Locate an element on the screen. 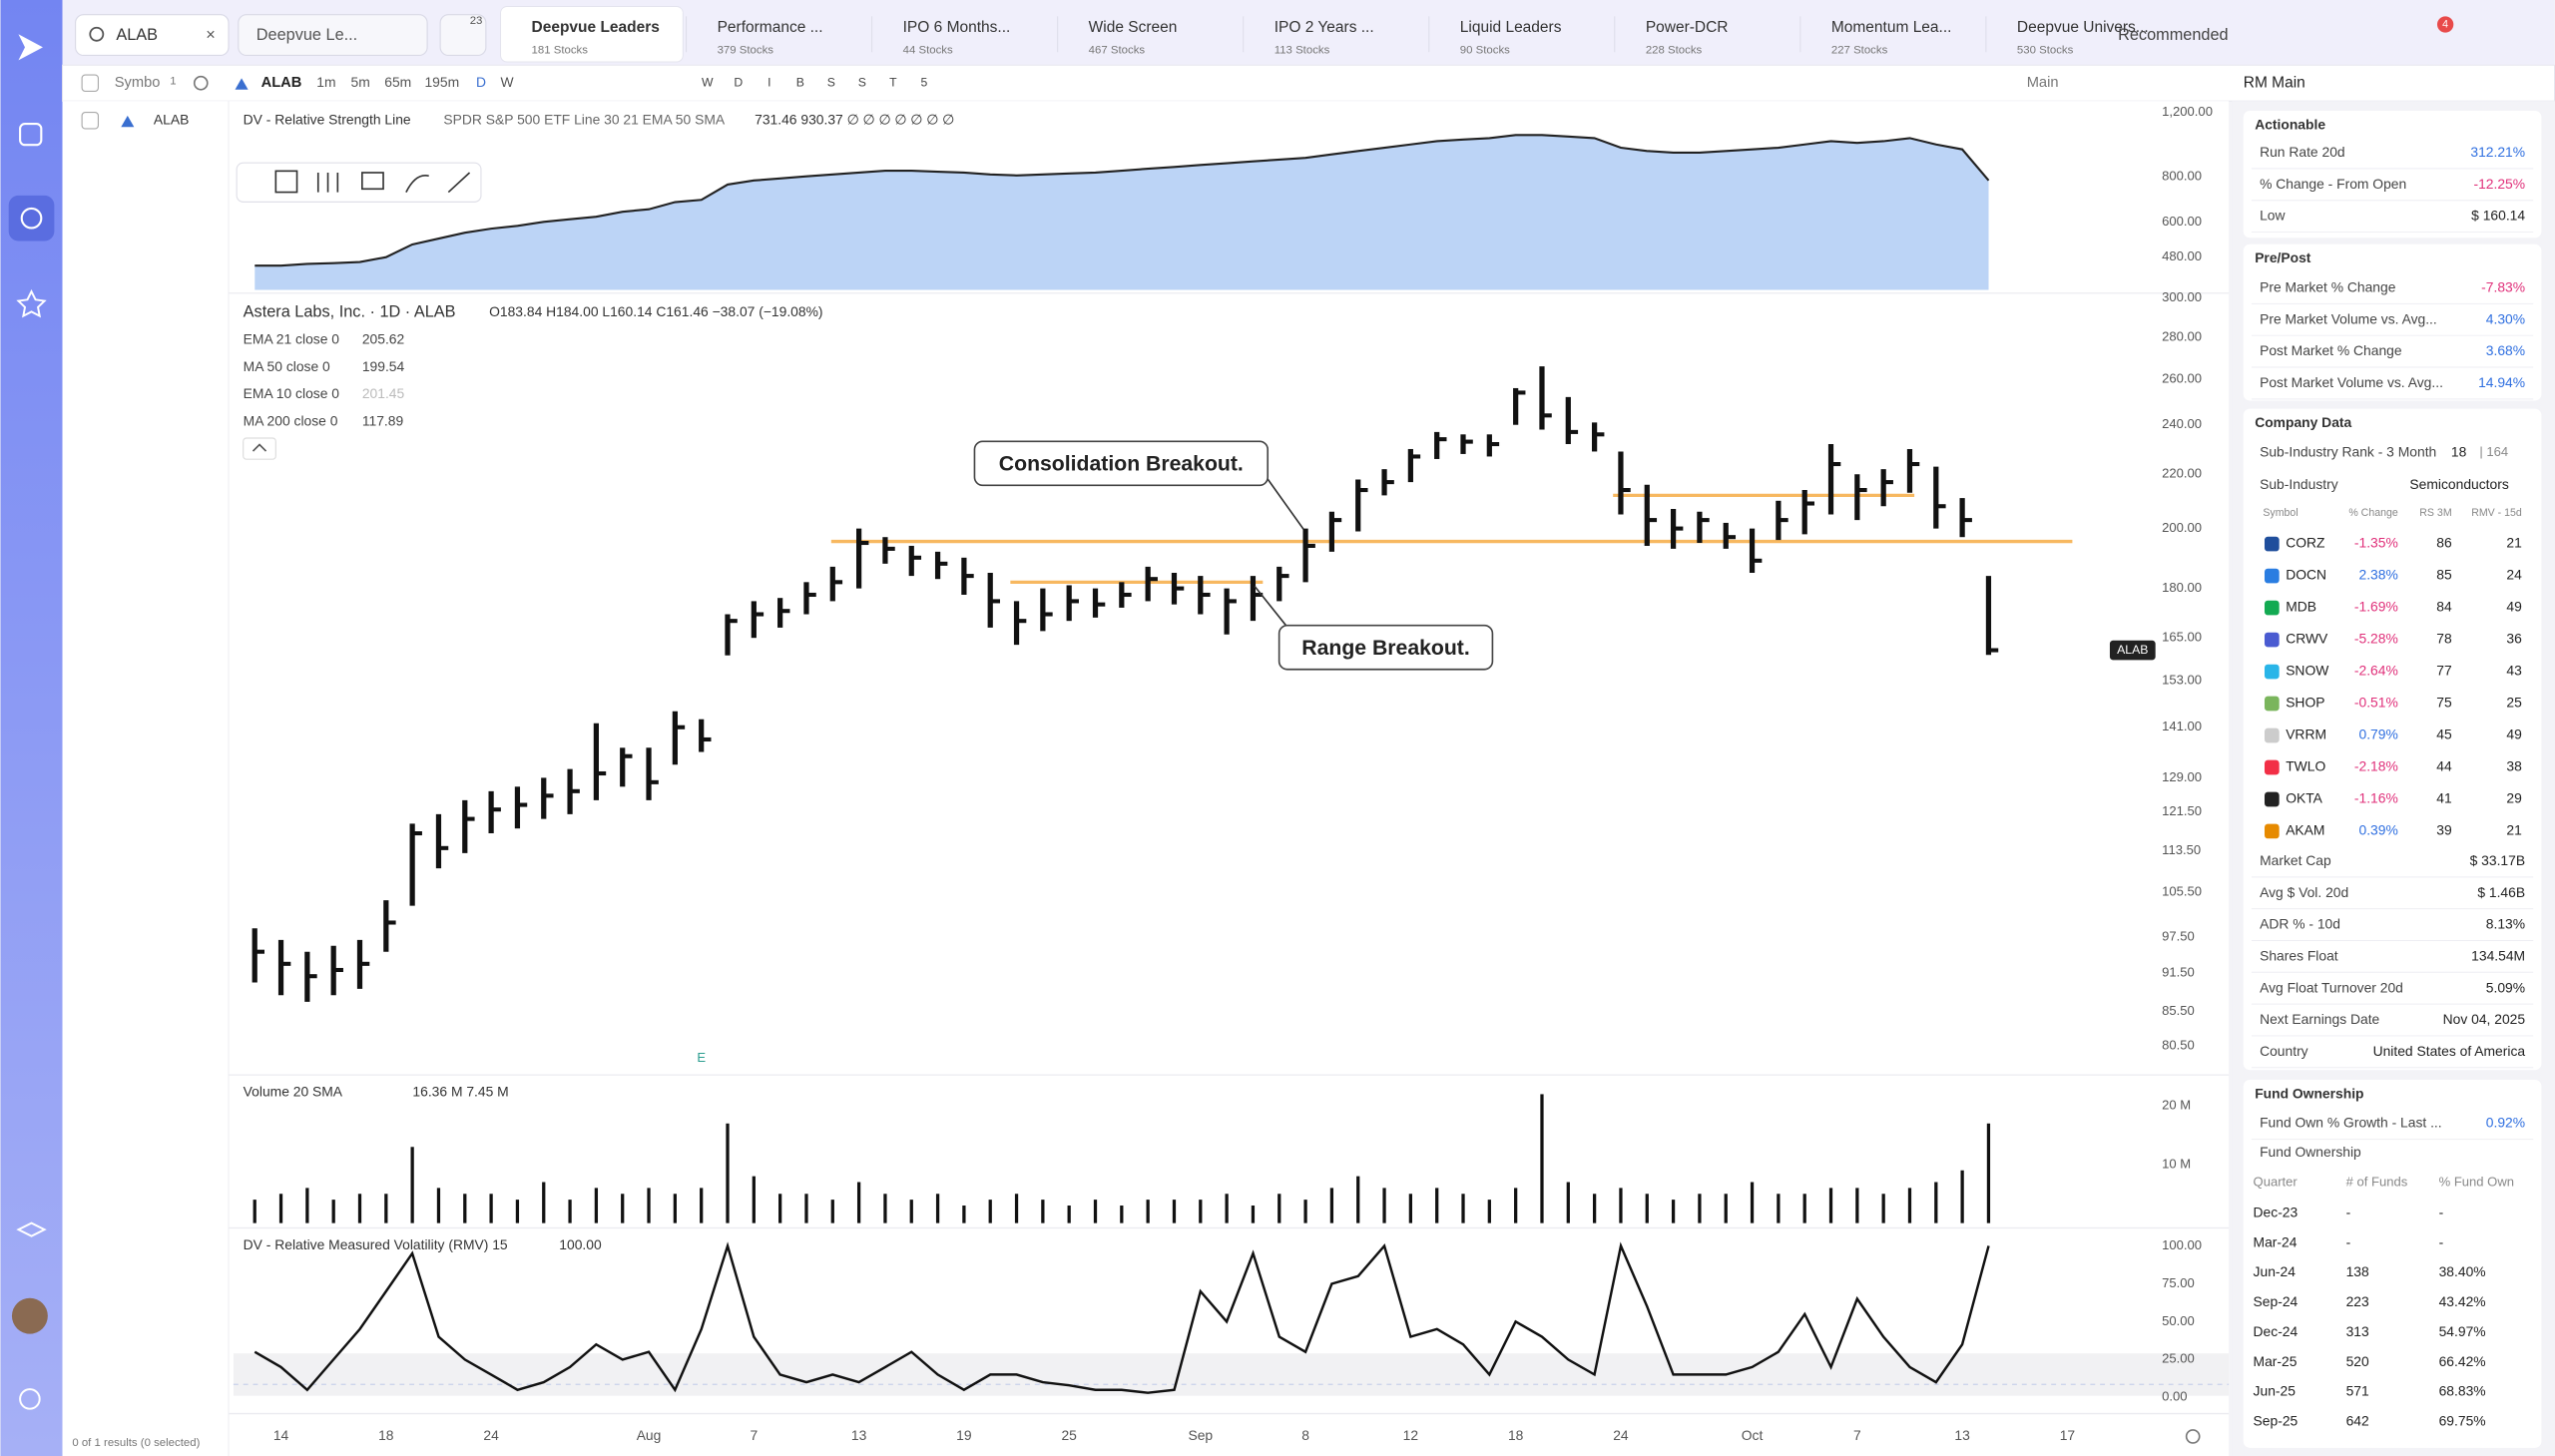  chart-title: Astera Labs, Inc. · 1D · ALAB is located at coordinates (350, 312).